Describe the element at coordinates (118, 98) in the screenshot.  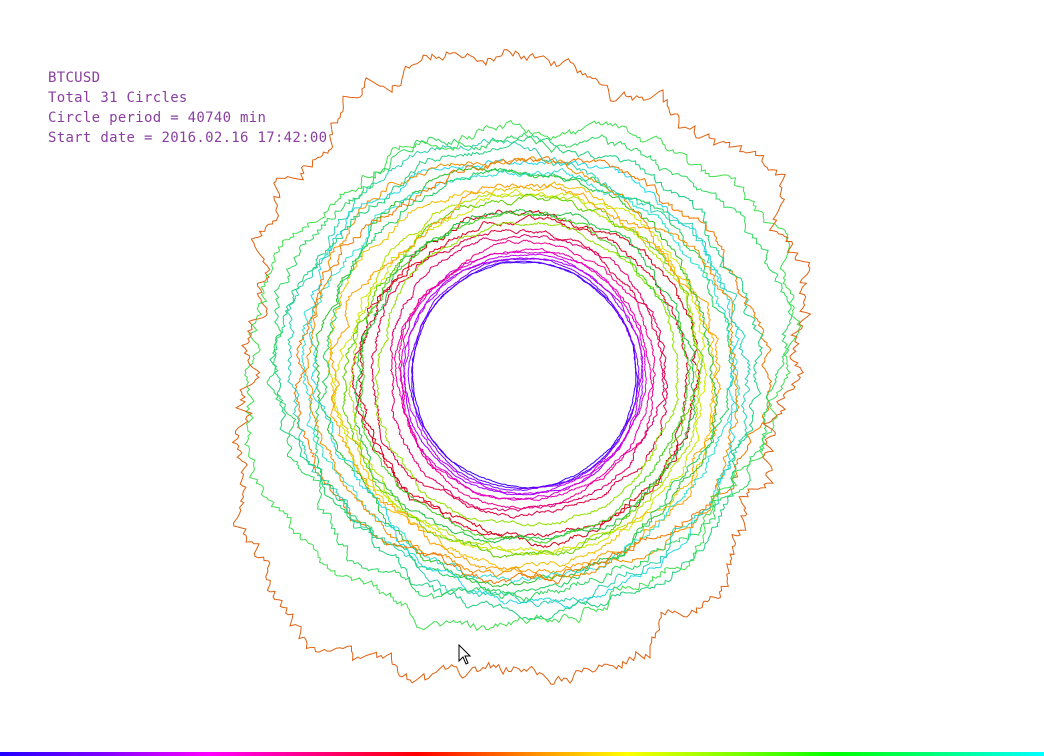
I see `total-circles-label: Total 31 Circles` at that location.